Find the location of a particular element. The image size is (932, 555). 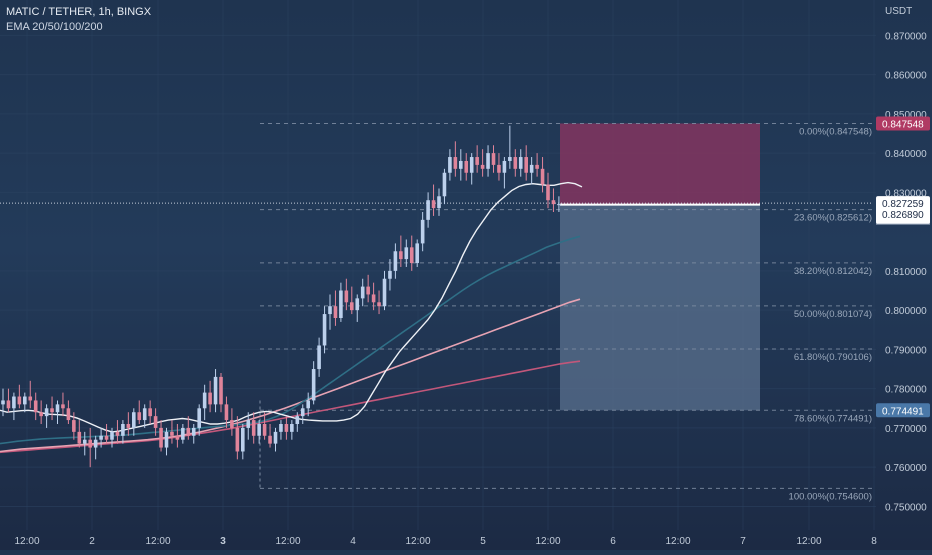

time-tick-label: 6 is located at coordinates (613, 541).